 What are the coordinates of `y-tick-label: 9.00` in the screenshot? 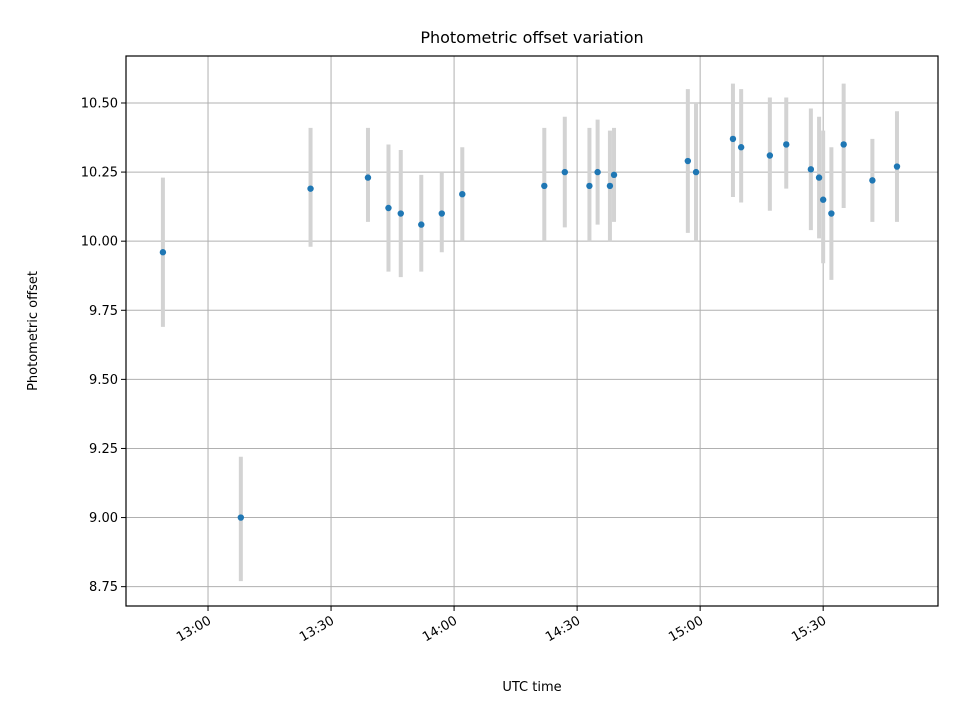 It's located at (103, 518).